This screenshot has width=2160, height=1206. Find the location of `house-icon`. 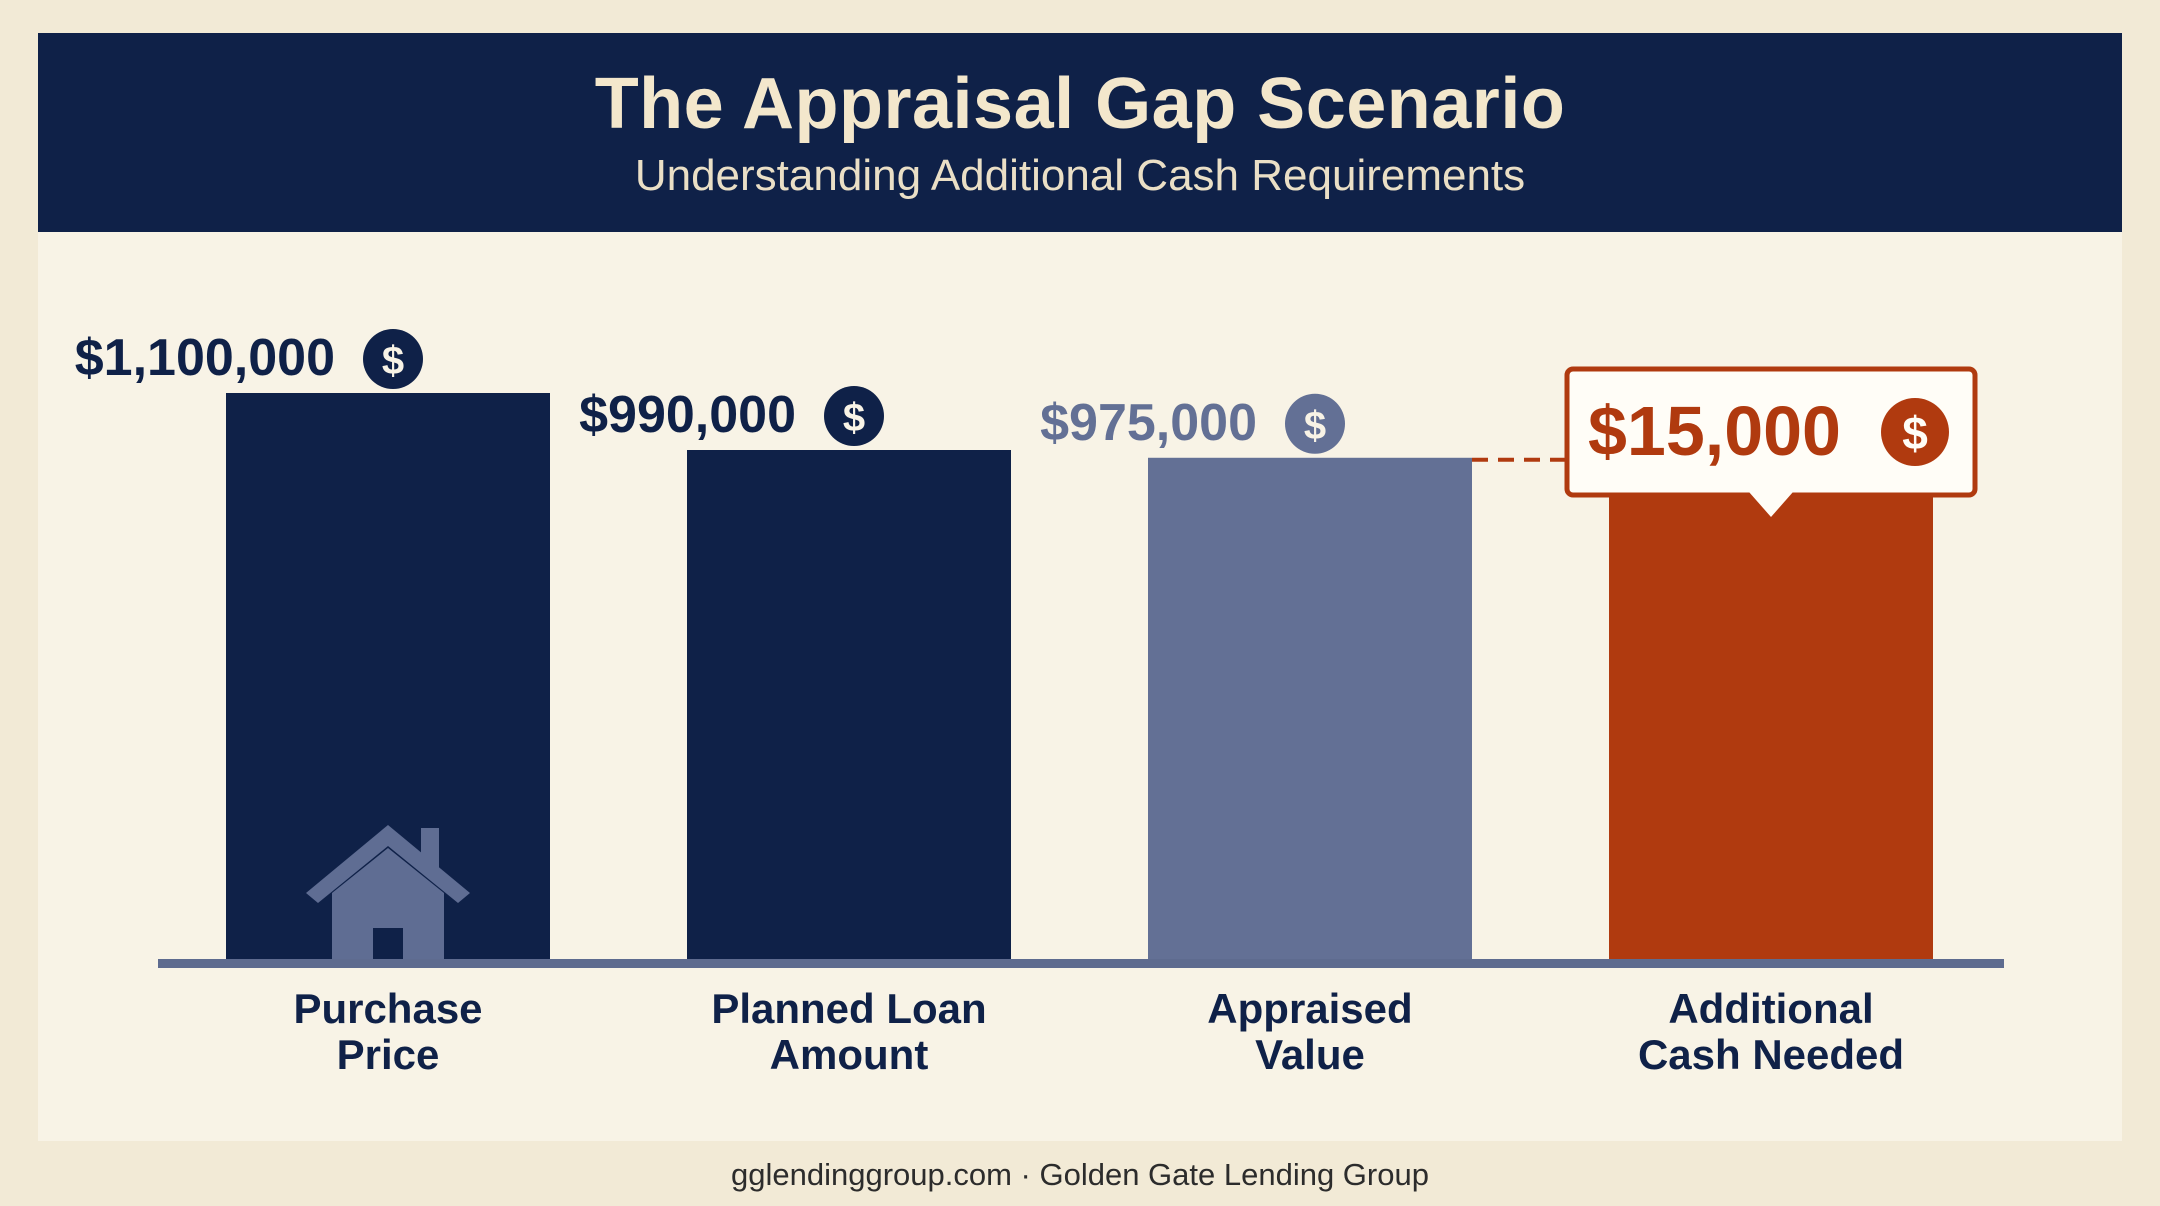

house-icon is located at coordinates (388, 894).